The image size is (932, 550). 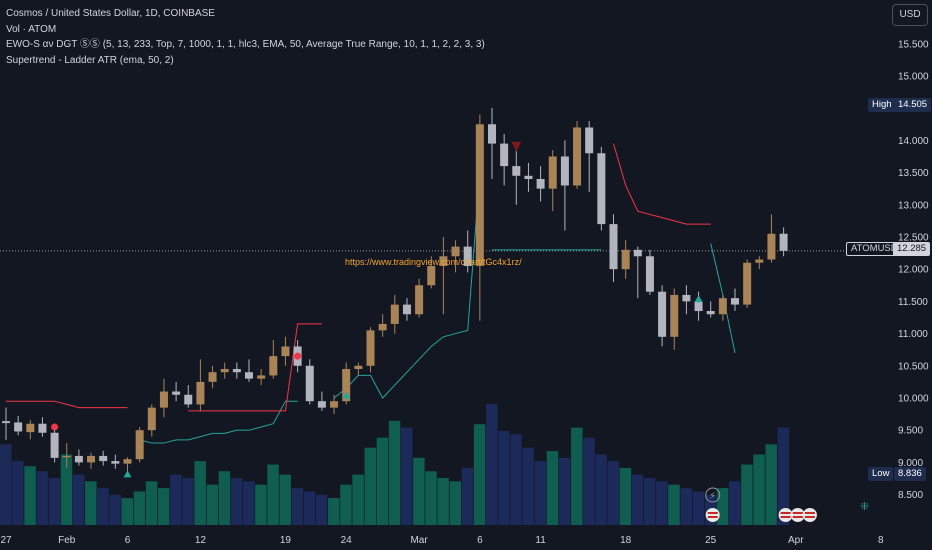 What do you see at coordinates (796, 540) in the screenshot?
I see `x-tick-label: Apr` at bounding box center [796, 540].